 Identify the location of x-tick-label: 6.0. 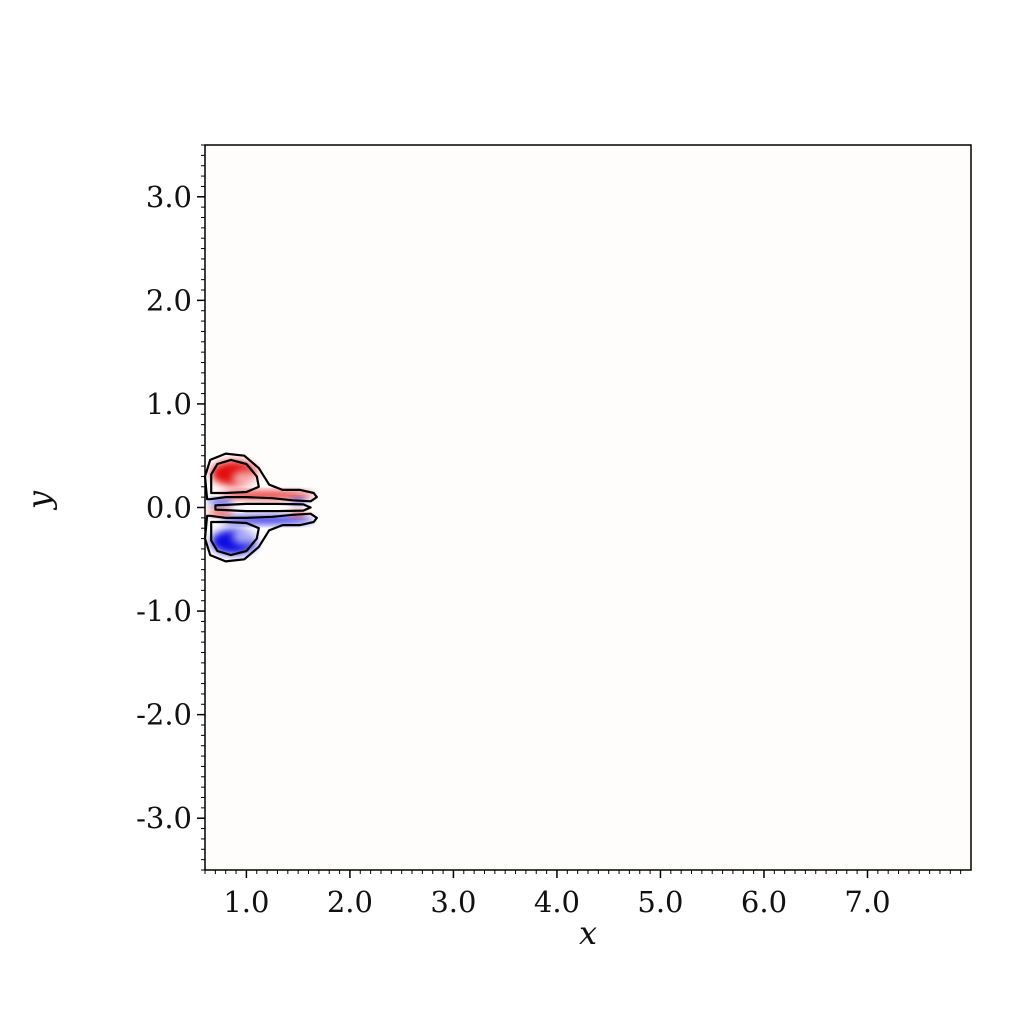
(764, 902).